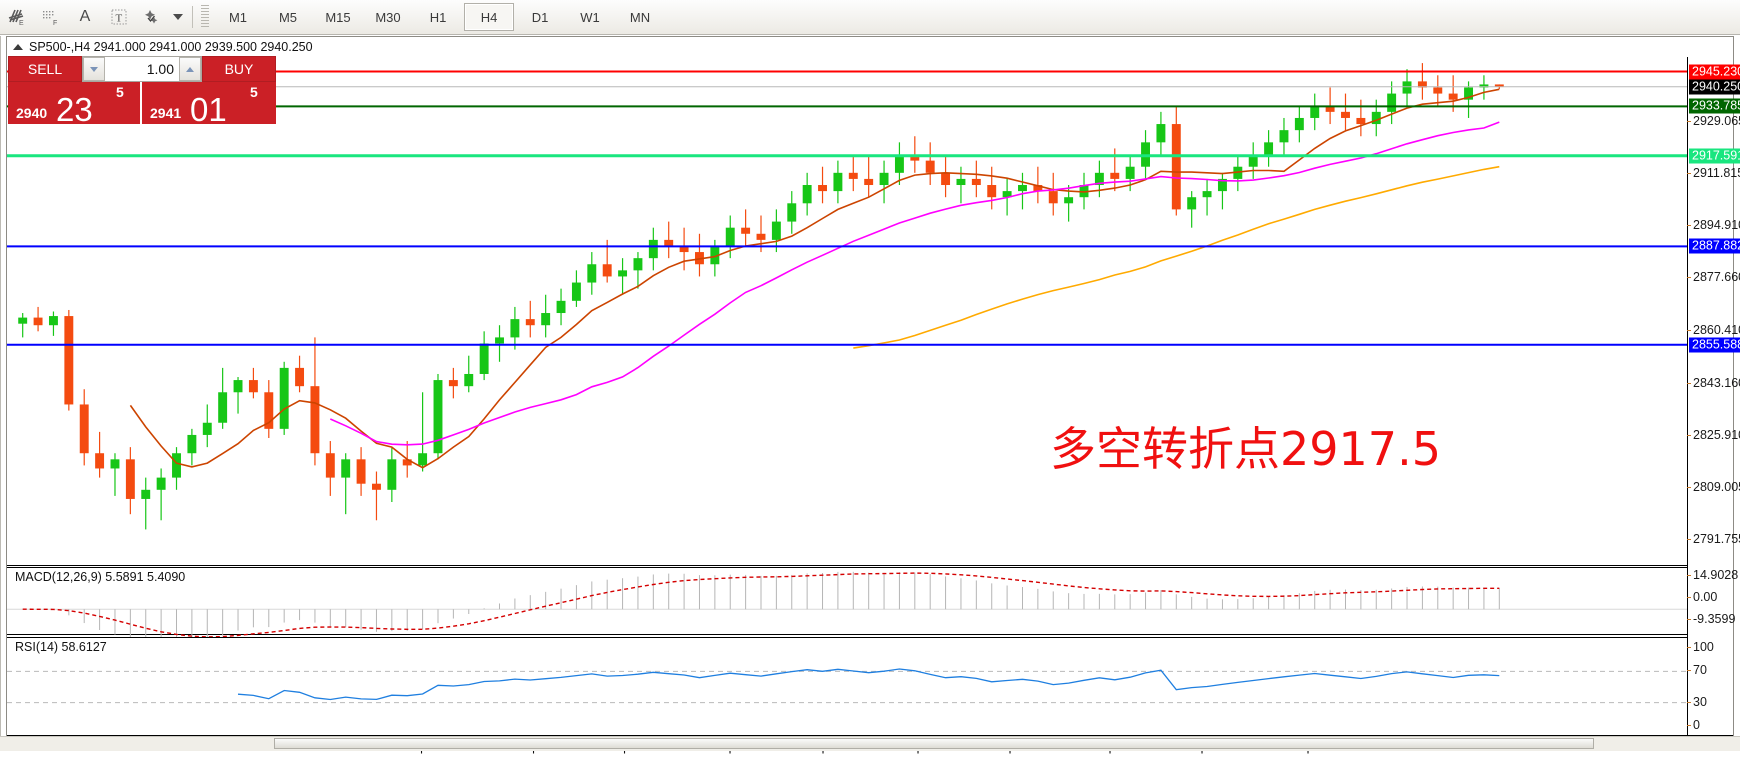 This screenshot has width=1740, height=761. I want to click on lot-size-stepper: 1.00, so click(142, 69).